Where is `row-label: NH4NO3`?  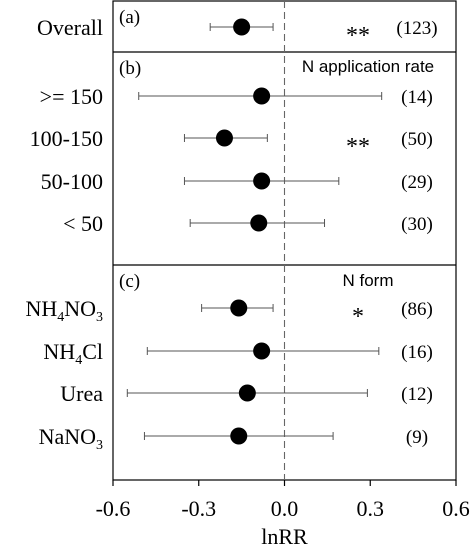 row-label: NH4NO3 is located at coordinates (64, 310).